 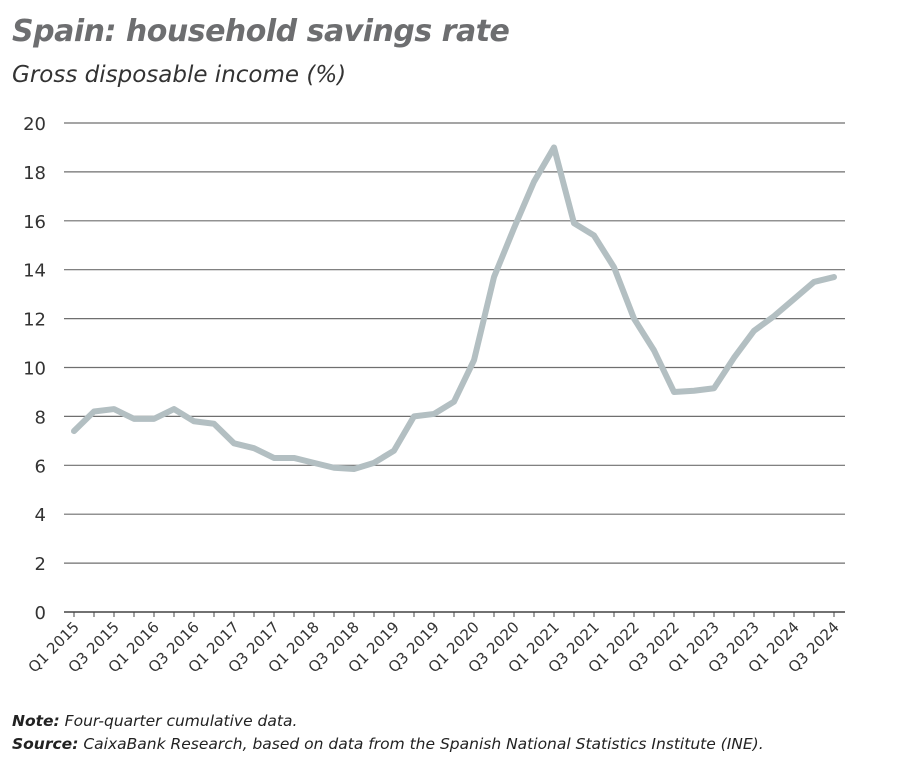 I want to click on y-tick-label: 6, so click(x=40, y=466).